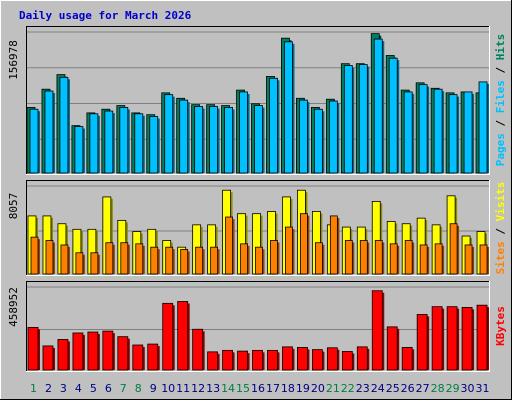  What do you see at coordinates (153, 388) in the screenshot?
I see `day-label-9: 9` at bounding box center [153, 388].